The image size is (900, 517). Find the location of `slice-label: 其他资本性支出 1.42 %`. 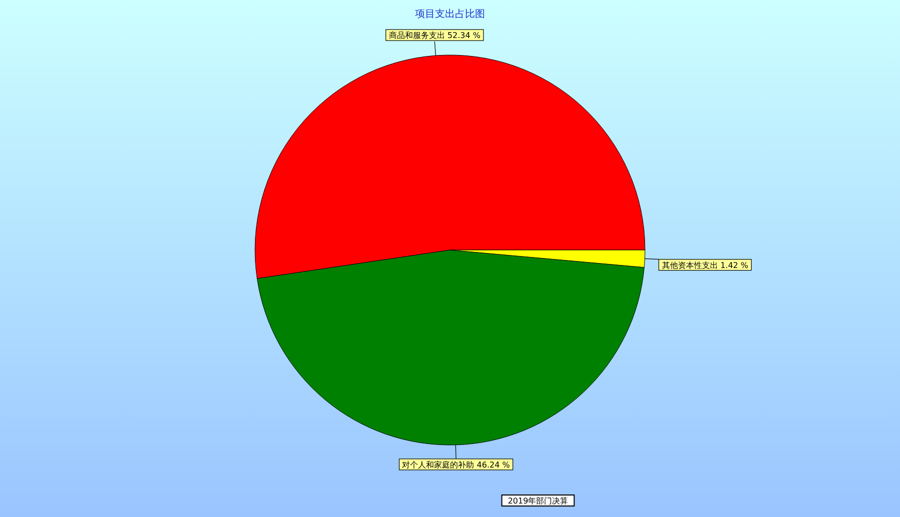

slice-label: 其他资本性支出 1.42 % is located at coordinates (705, 265).